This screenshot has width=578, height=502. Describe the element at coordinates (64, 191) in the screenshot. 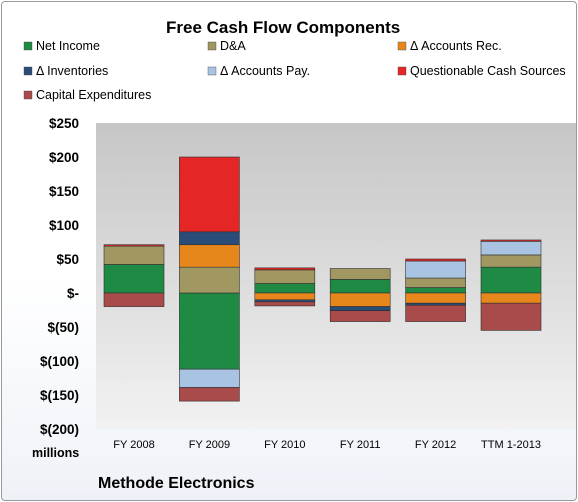

I see `y-tick-label: $150` at that location.